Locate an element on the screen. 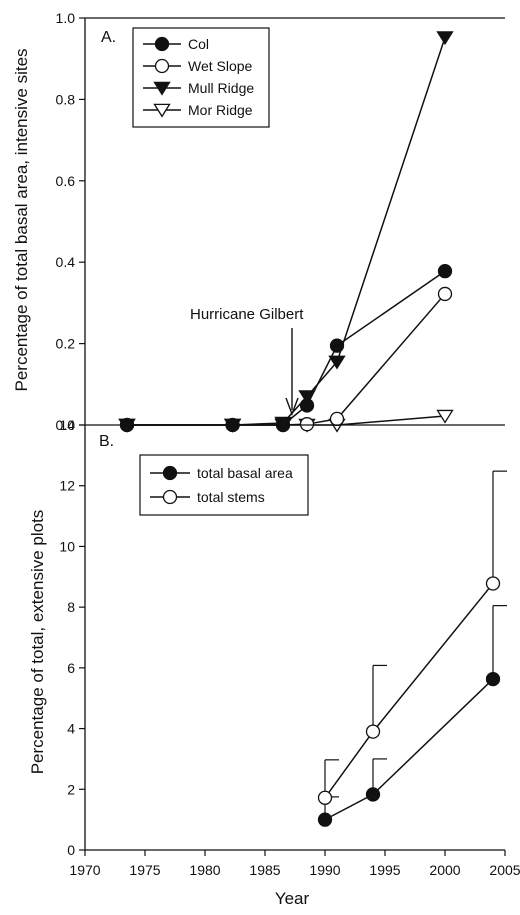 Image resolution: width=520 pixels, height=915 pixels. x-tick-label: 1975 is located at coordinates (144, 870).